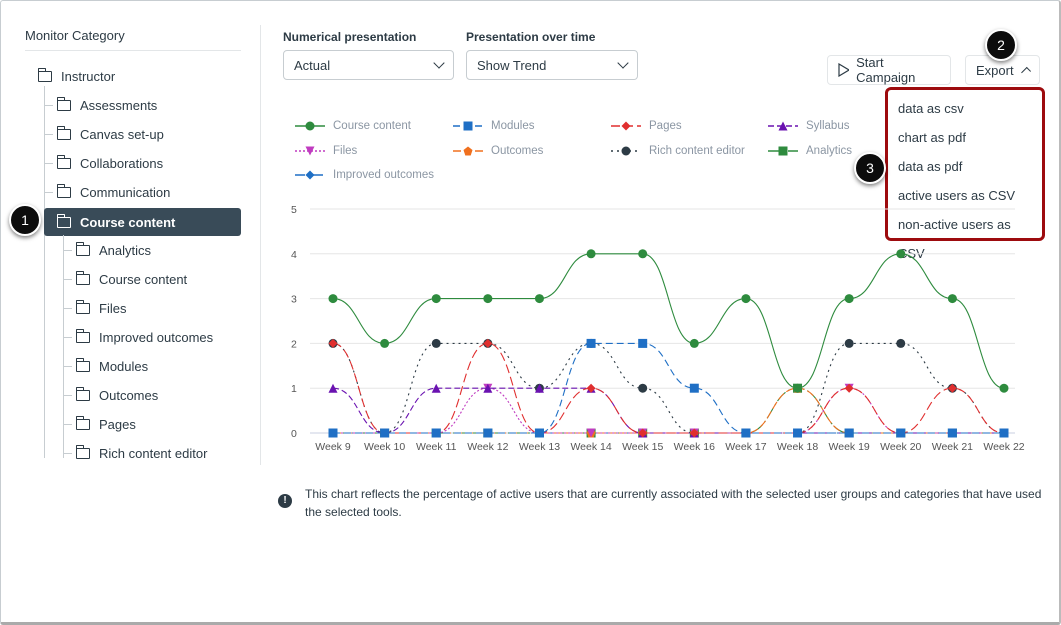 Image resolution: width=1061 pixels, height=625 pixels. I want to click on x-tick-label: Week 14, so click(590, 447).